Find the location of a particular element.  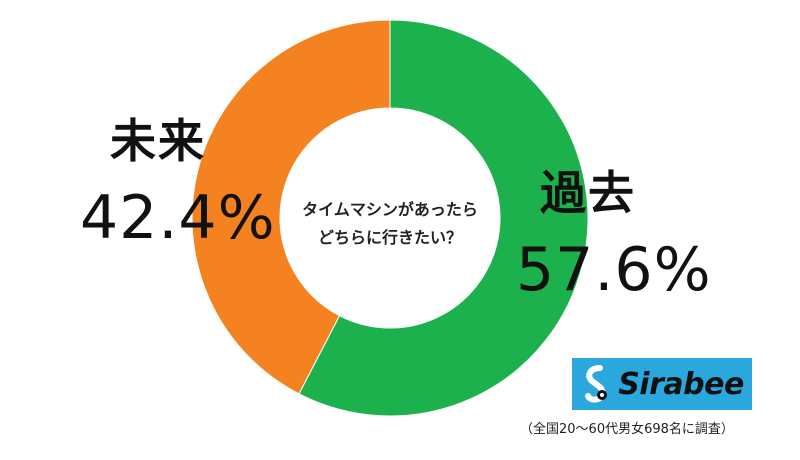

center-question: タイムマシンがあったら どちらに行きたい？ is located at coordinates (390, 224).